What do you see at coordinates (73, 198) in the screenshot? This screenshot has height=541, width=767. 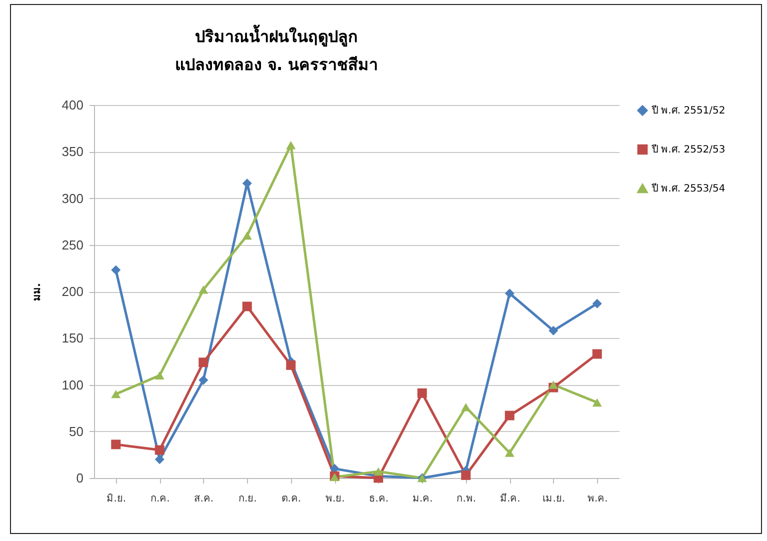 I see `y-tick-label: 300` at bounding box center [73, 198].